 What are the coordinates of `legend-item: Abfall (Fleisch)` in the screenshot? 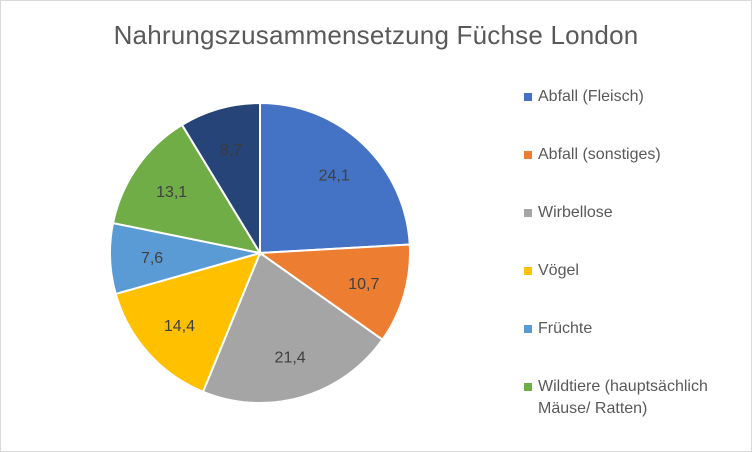 It's located at (634, 97).